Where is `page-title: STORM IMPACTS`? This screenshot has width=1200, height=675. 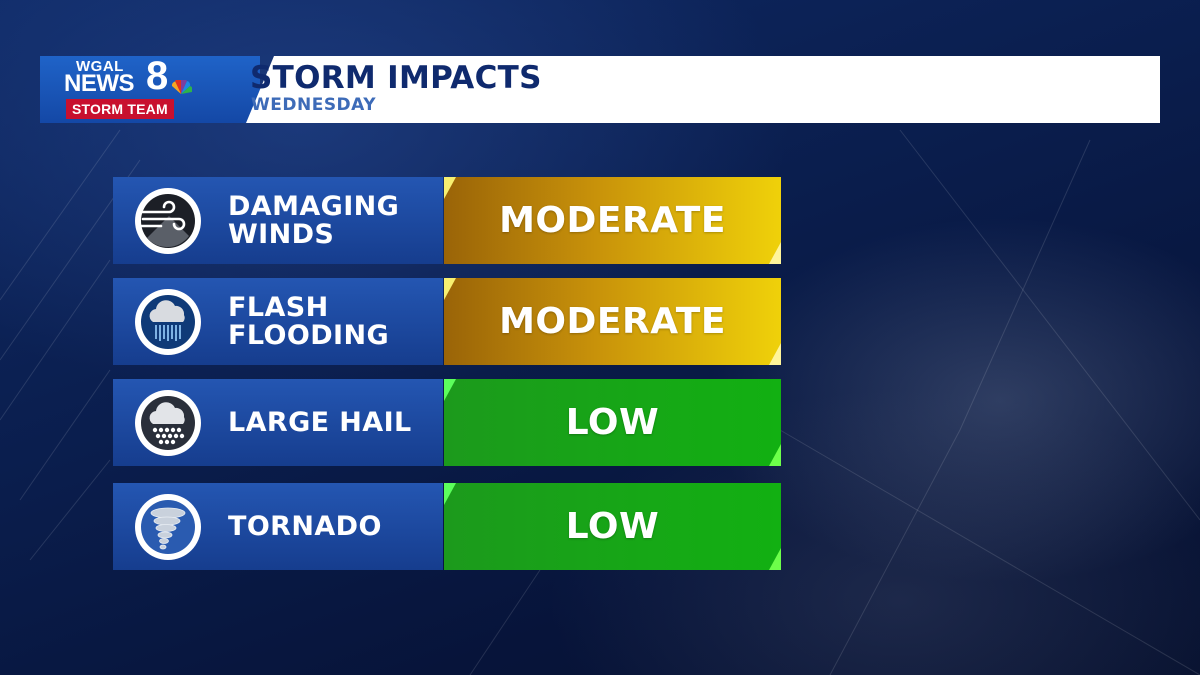
page-title: STORM IMPACTS is located at coordinates (396, 78).